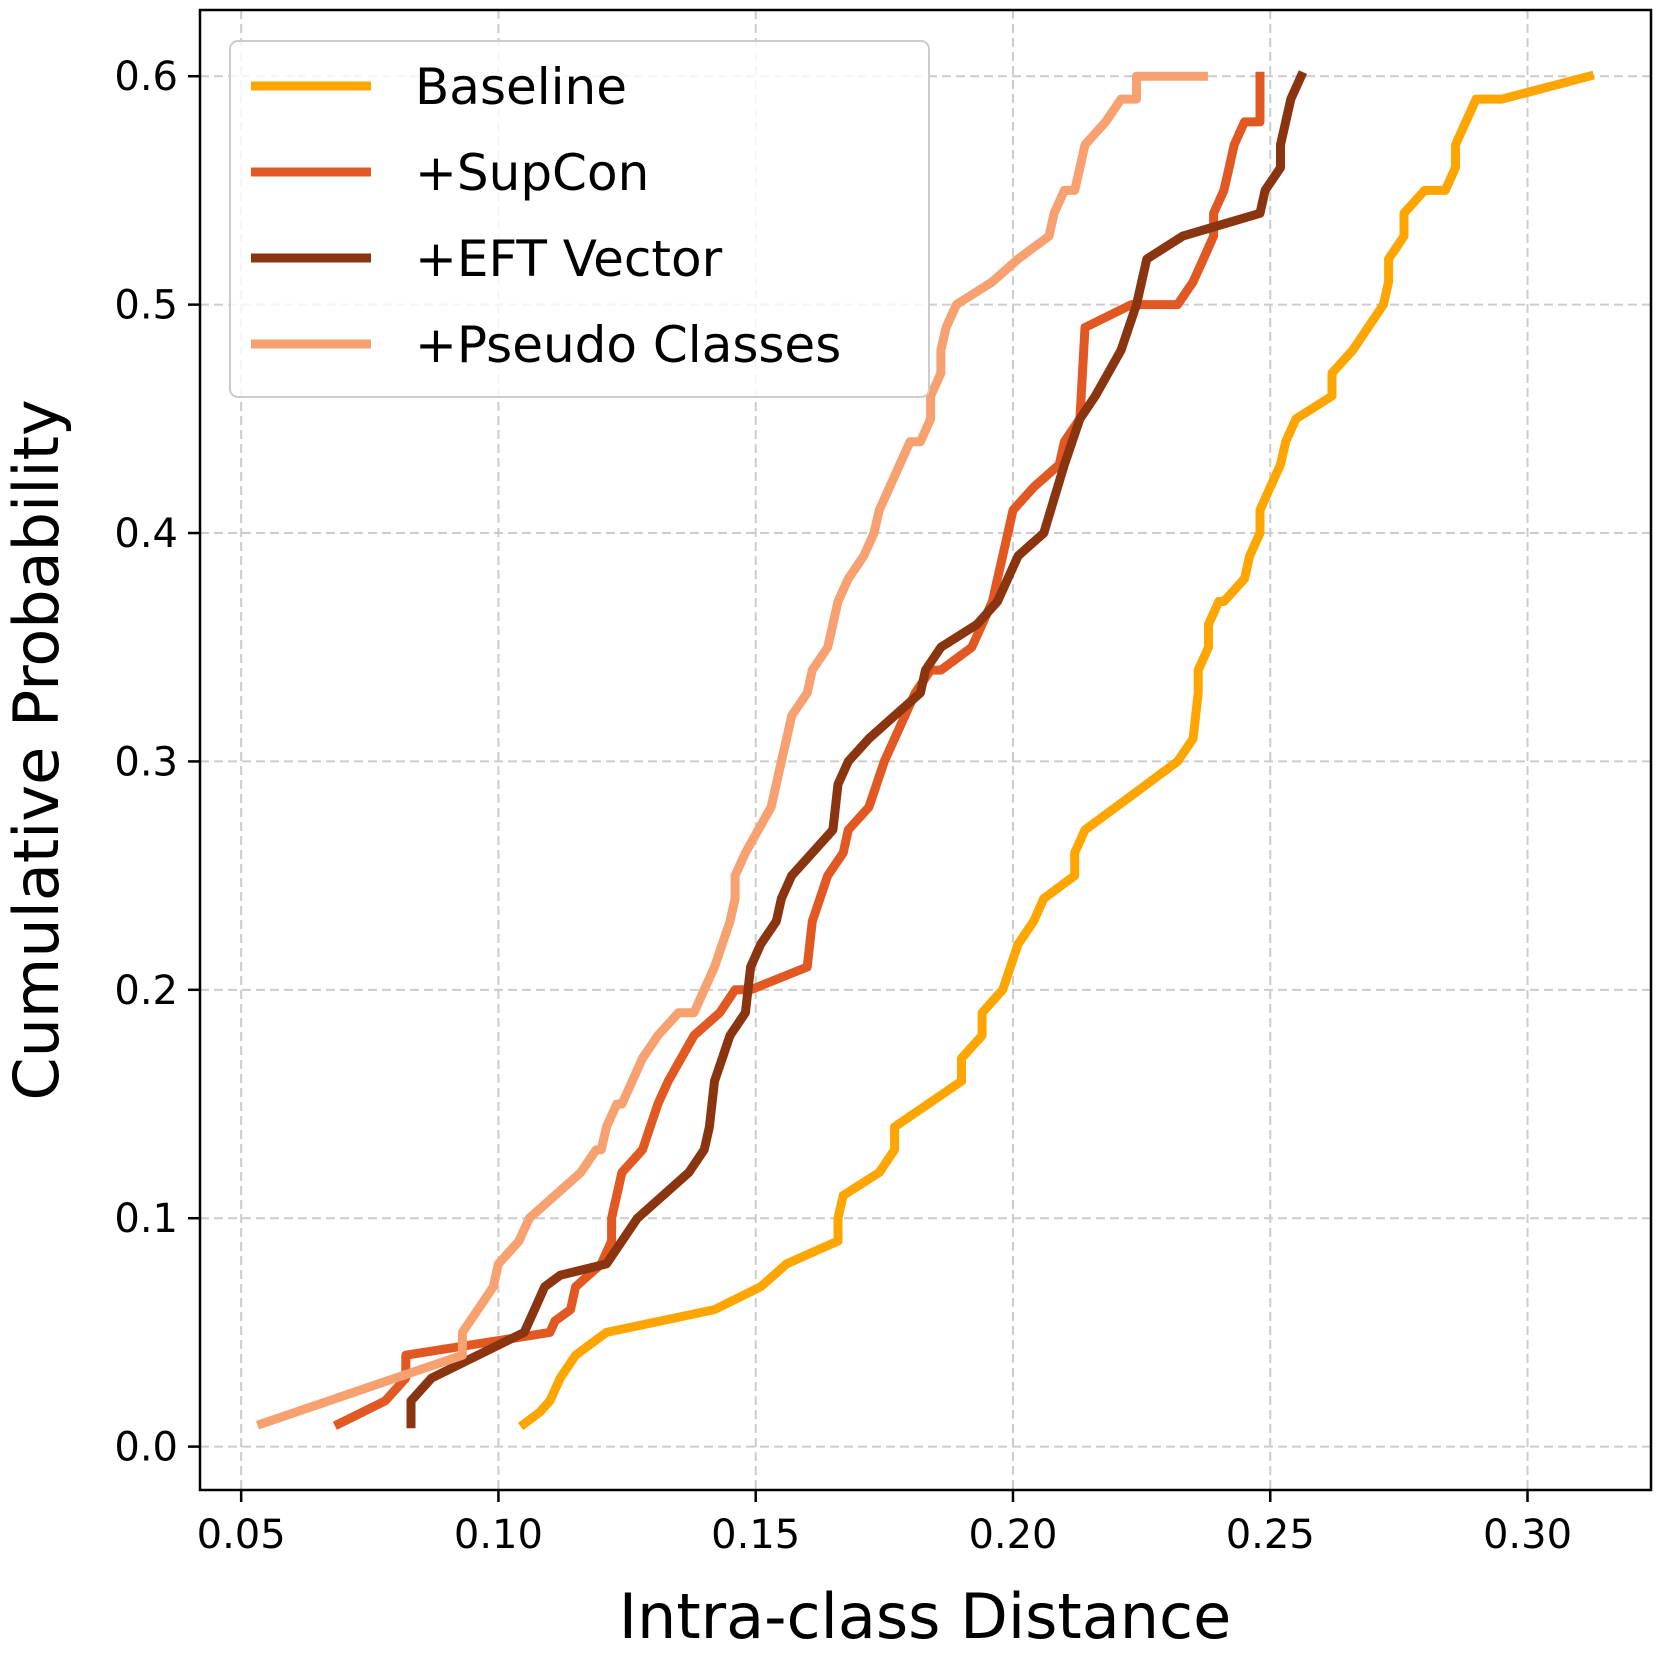 The width and height of the screenshot is (1661, 1661). Describe the element at coordinates (1012, 1535) in the screenshot. I see `x-tick-label: 0.20` at that location.